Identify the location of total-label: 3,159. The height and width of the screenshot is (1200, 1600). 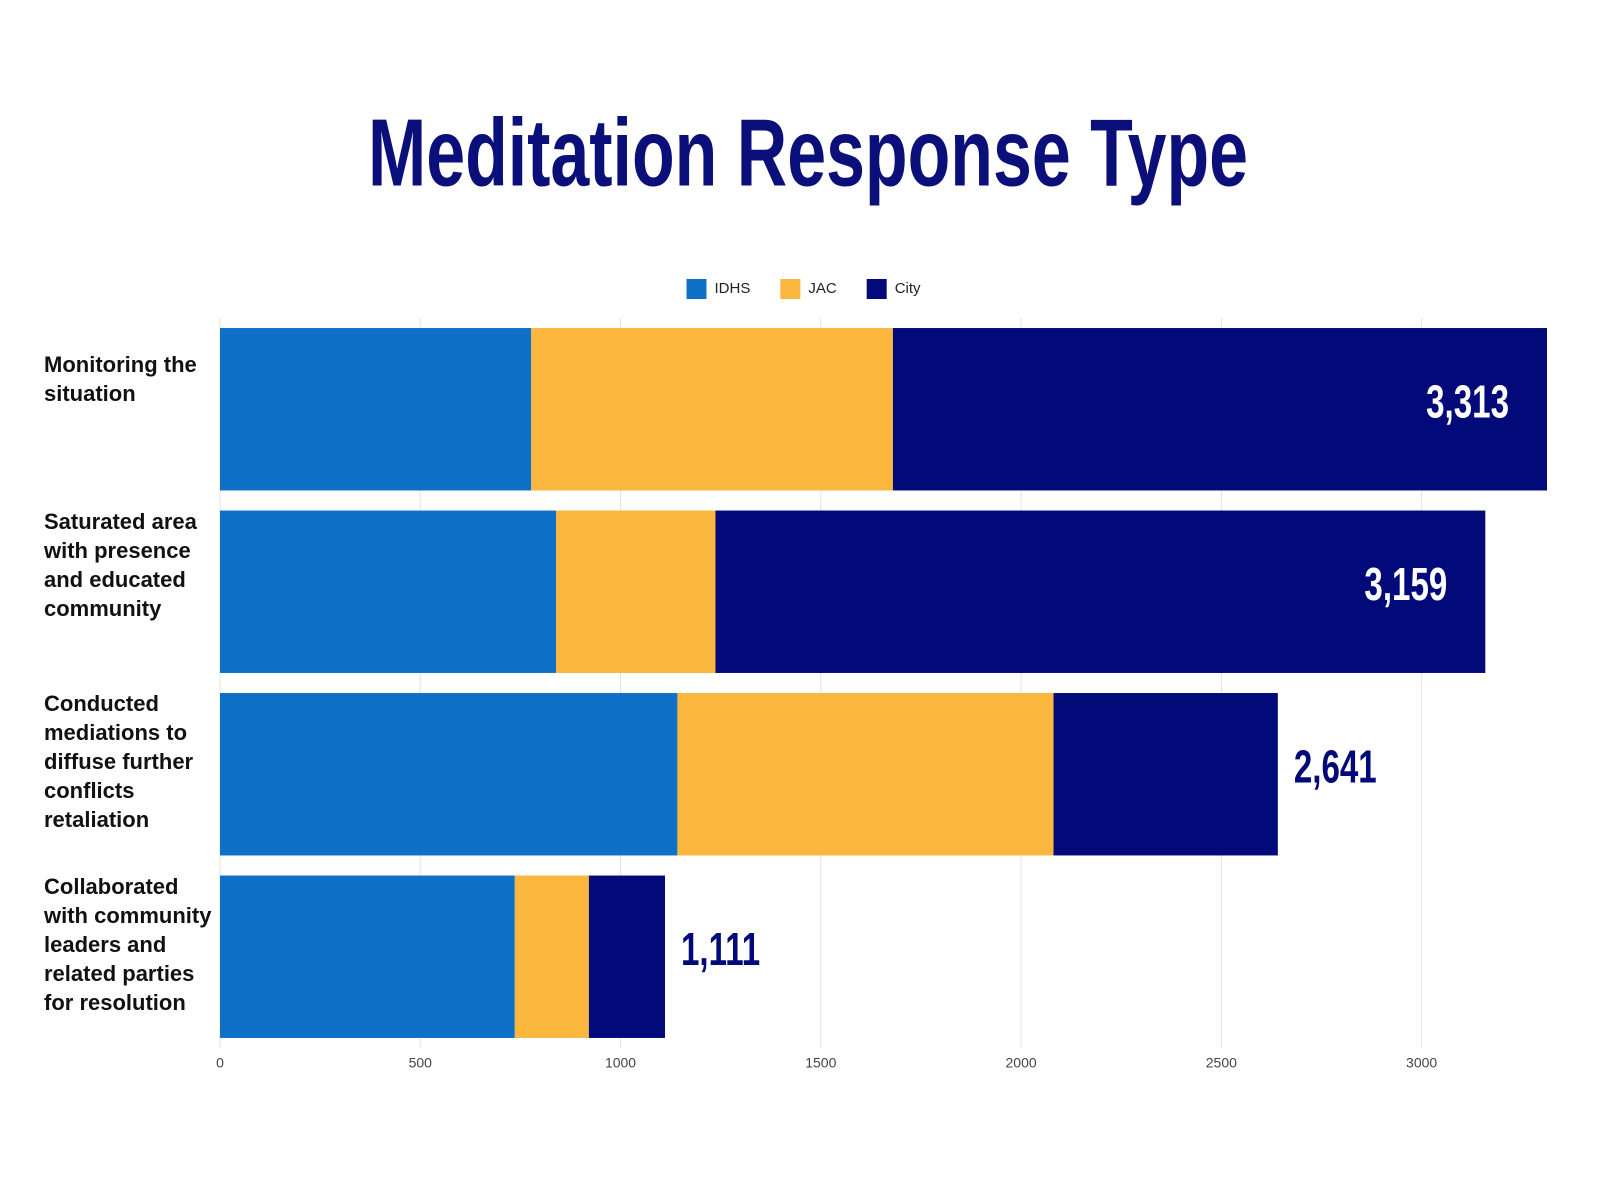
(1405, 585).